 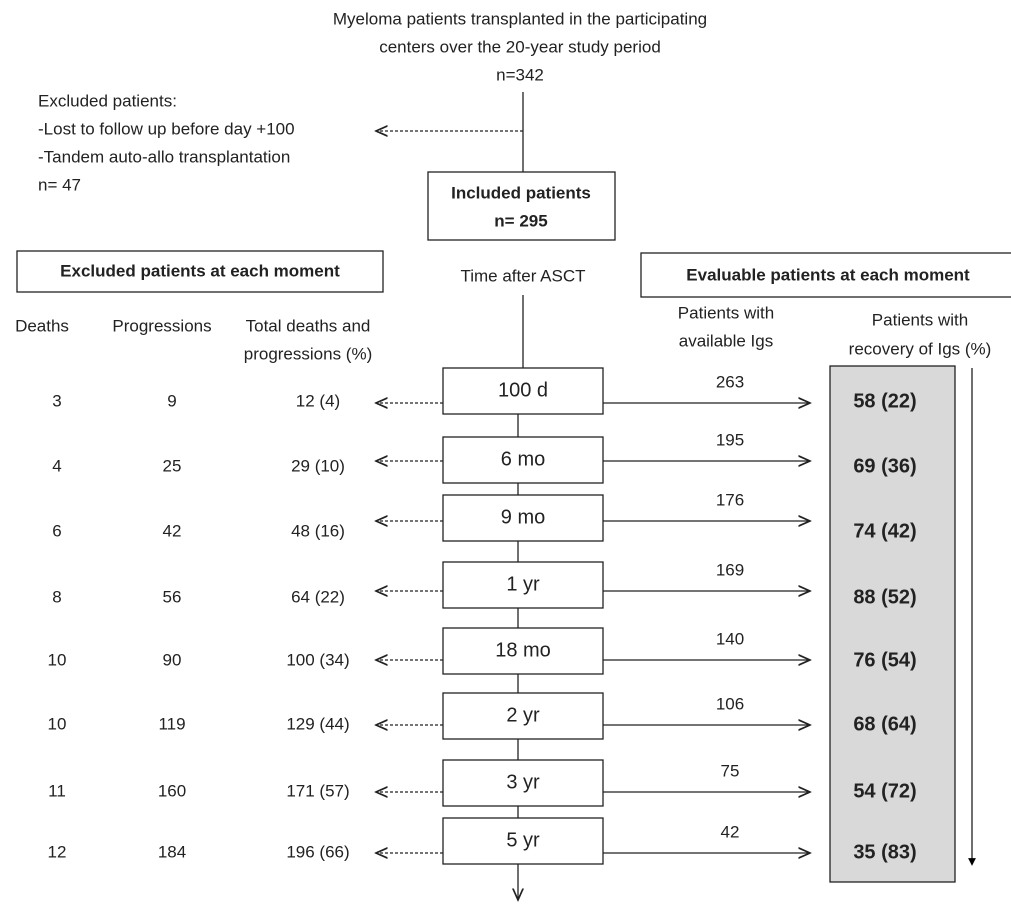 What do you see at coordinates (520, 46) in the screenshot?
I see `top-text: centers over the 20-year study period` at bounding box center [520, 46].